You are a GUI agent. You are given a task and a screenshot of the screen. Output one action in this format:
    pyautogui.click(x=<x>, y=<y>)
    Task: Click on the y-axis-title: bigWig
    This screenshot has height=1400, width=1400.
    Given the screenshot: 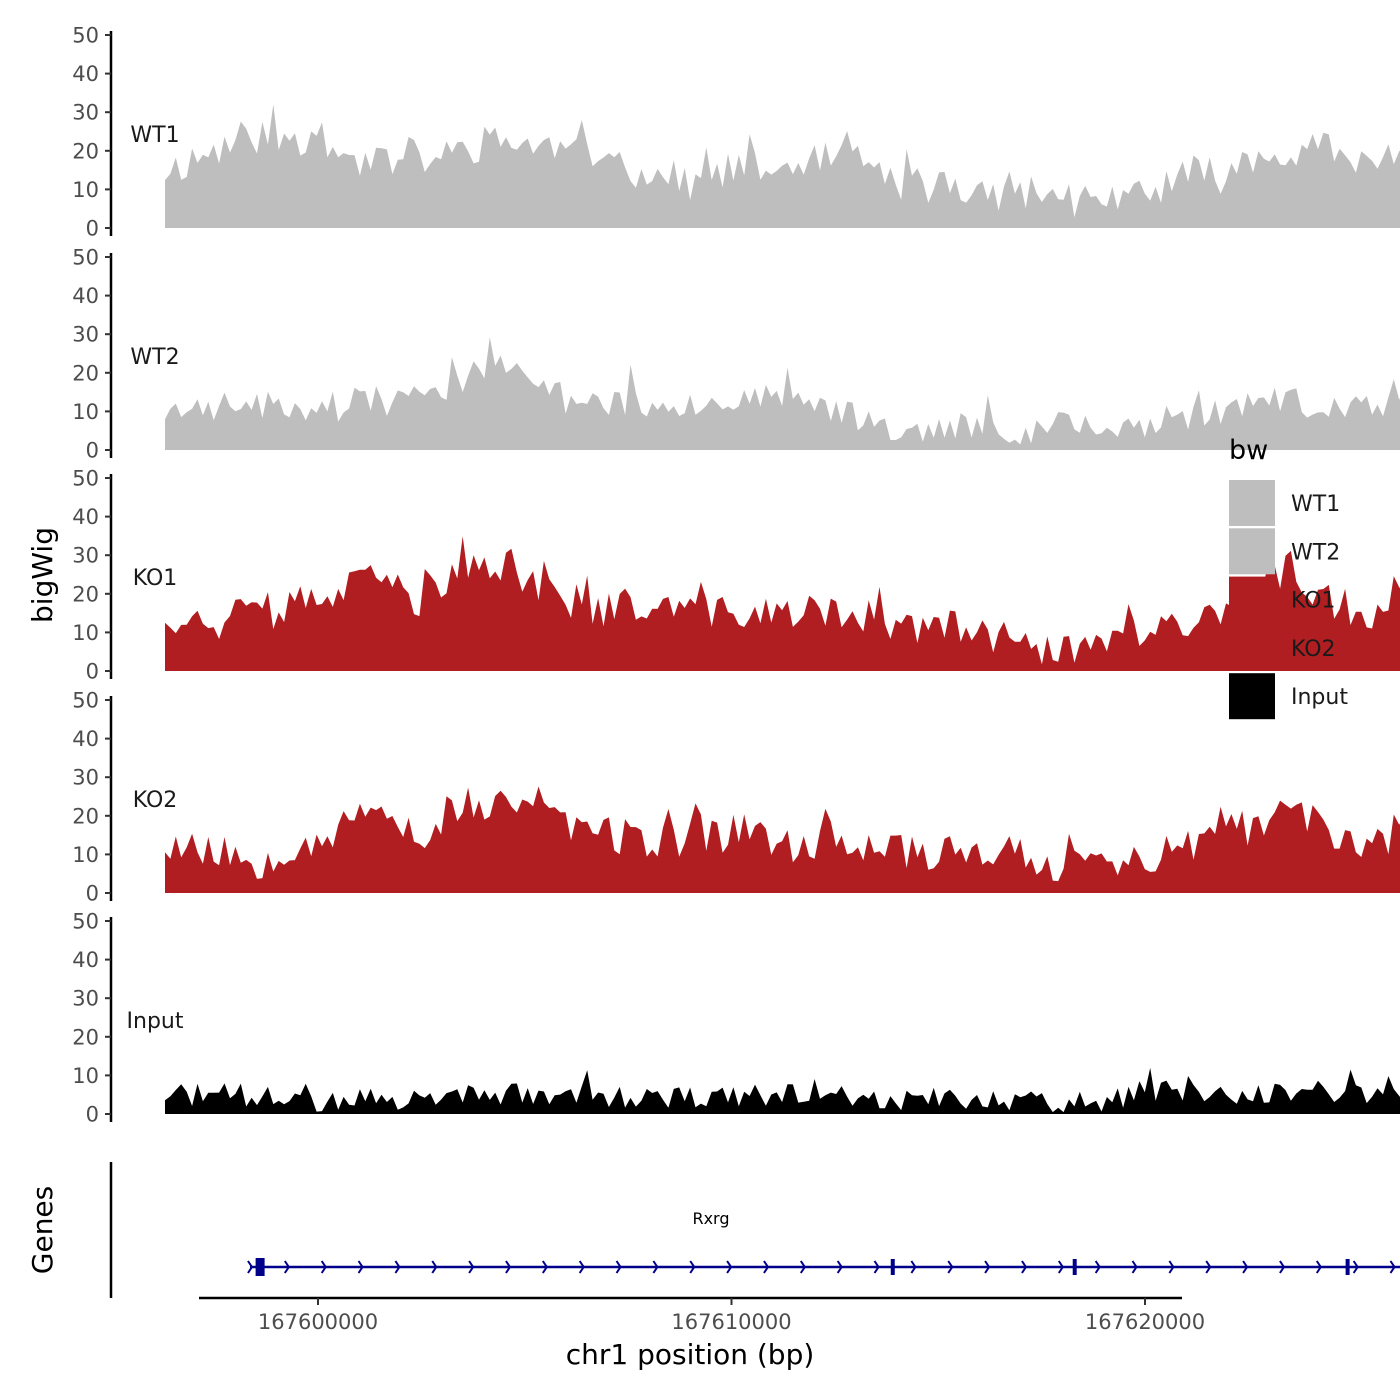 What is the action you would take?
    pyautogui.click(x=42, y=575)
    